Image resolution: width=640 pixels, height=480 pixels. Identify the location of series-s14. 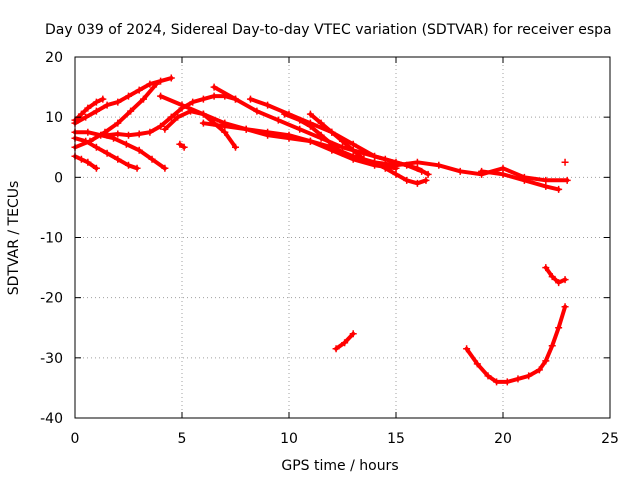
(337, 136).